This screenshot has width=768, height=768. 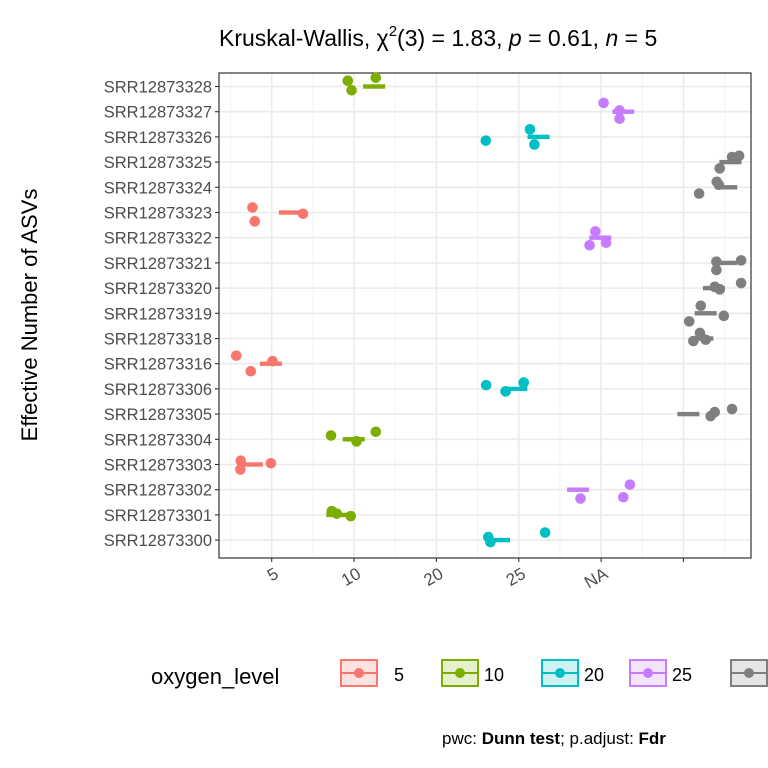 I want to click on legend-item-na, so click(x=749, y=673).